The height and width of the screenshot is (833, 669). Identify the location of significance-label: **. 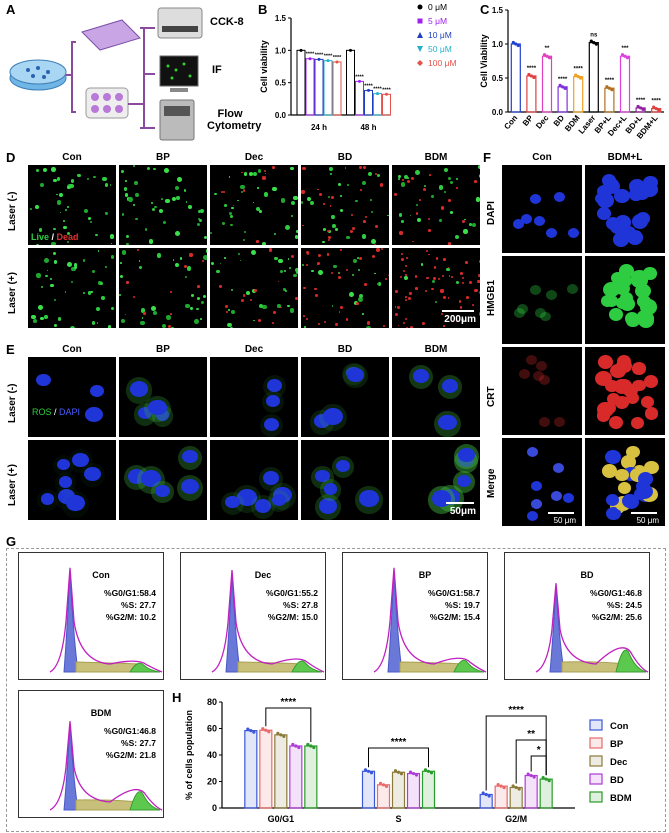
(531, 734).